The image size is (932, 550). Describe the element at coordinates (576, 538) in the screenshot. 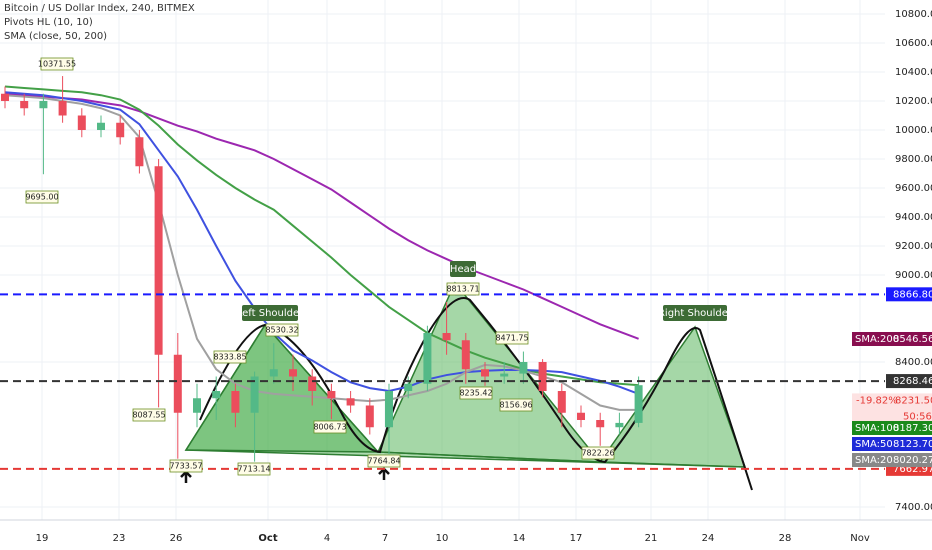

I see `x-tick-label: 17` at that location.